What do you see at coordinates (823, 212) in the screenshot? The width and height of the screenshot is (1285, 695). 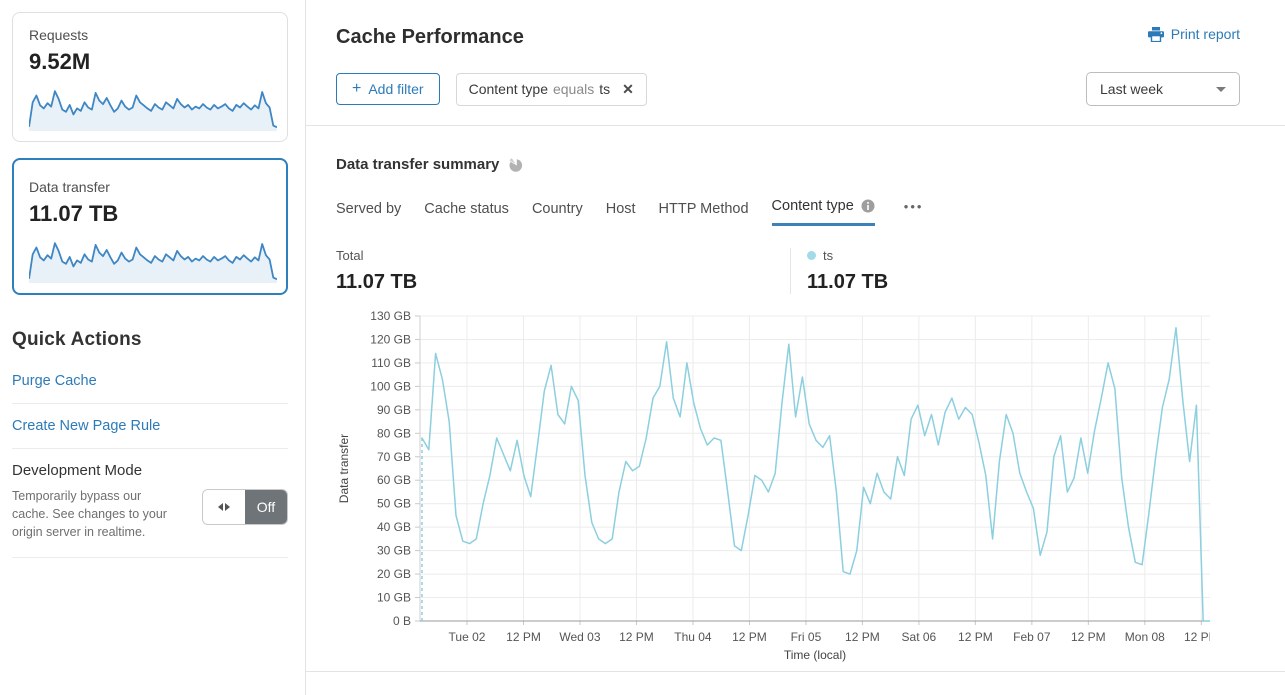 I see `tab-content-type: Content type` at bounding box center [823, 212].